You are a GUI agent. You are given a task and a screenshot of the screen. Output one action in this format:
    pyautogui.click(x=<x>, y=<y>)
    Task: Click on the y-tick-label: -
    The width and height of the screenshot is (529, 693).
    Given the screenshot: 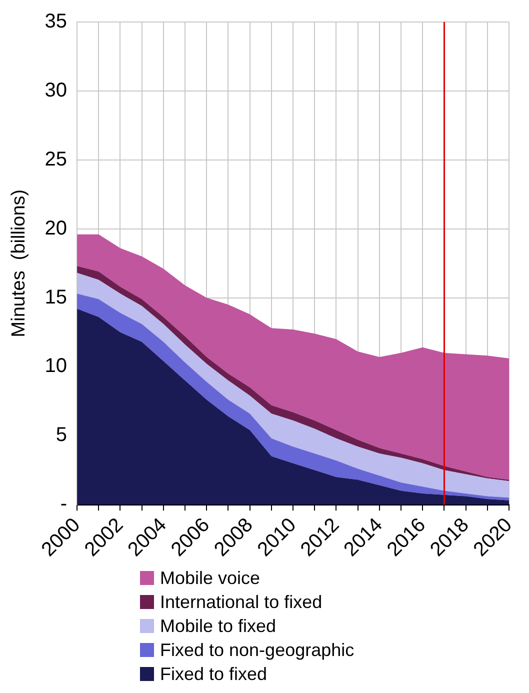 What is the action you would take?
    pyautogui.click(x=64, y=504)
    